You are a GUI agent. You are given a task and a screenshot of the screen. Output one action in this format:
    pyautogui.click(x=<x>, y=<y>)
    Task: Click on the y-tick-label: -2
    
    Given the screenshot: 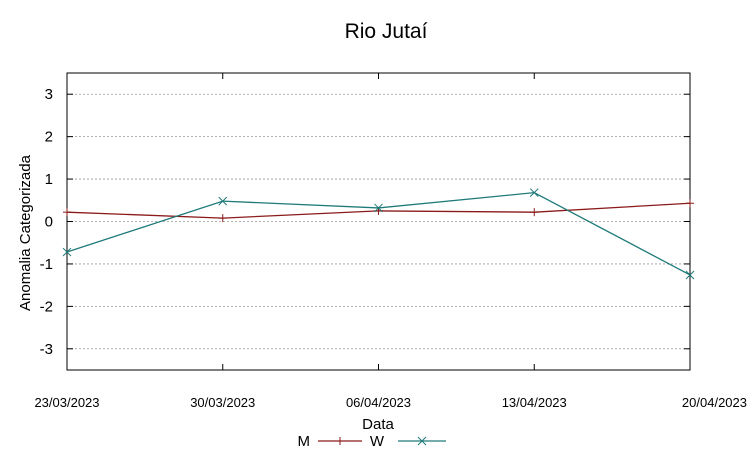 What is the action you would take?
    pyautogui.click(x=46, y=306)
    